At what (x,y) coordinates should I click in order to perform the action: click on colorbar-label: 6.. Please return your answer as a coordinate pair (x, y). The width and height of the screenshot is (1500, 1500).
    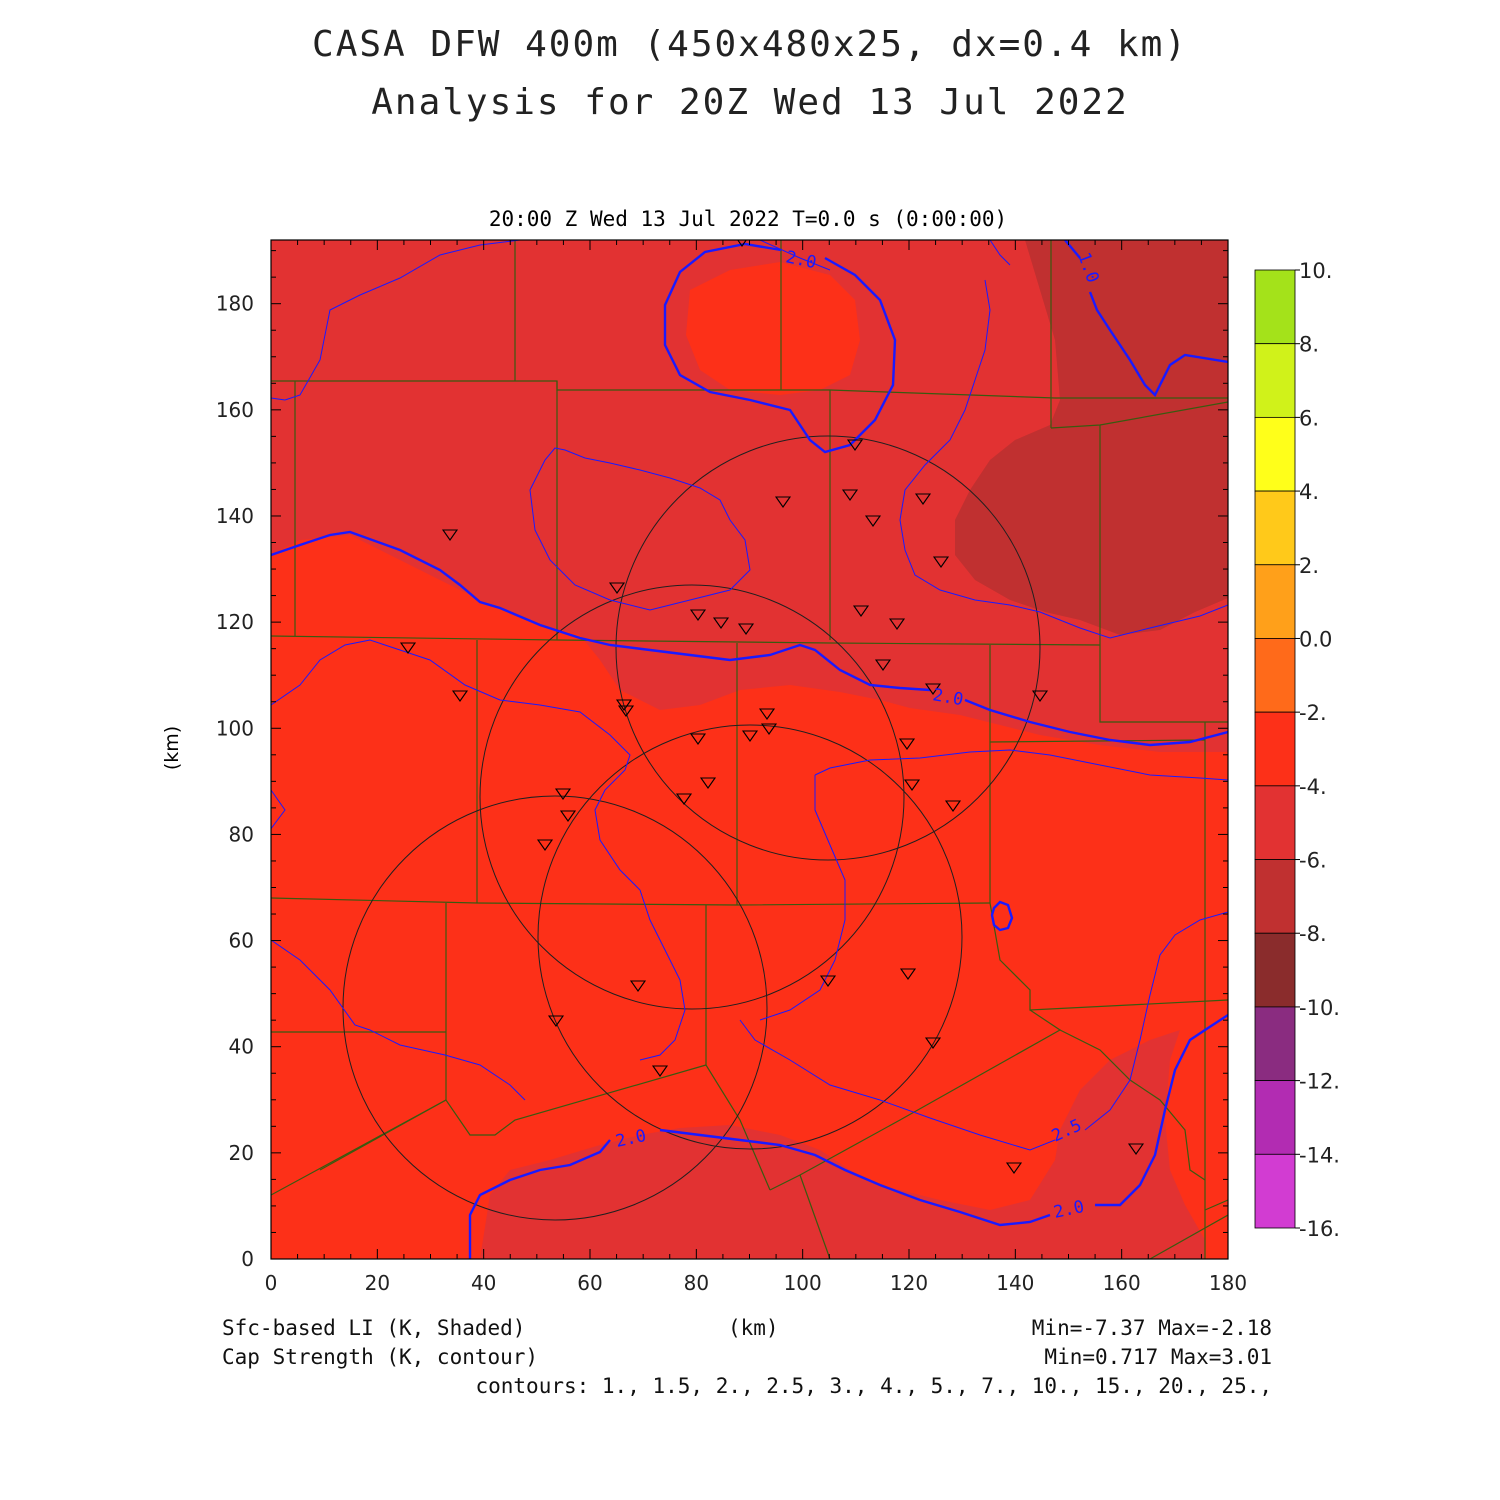
    Looking at the image, I should click on (1309, 418).